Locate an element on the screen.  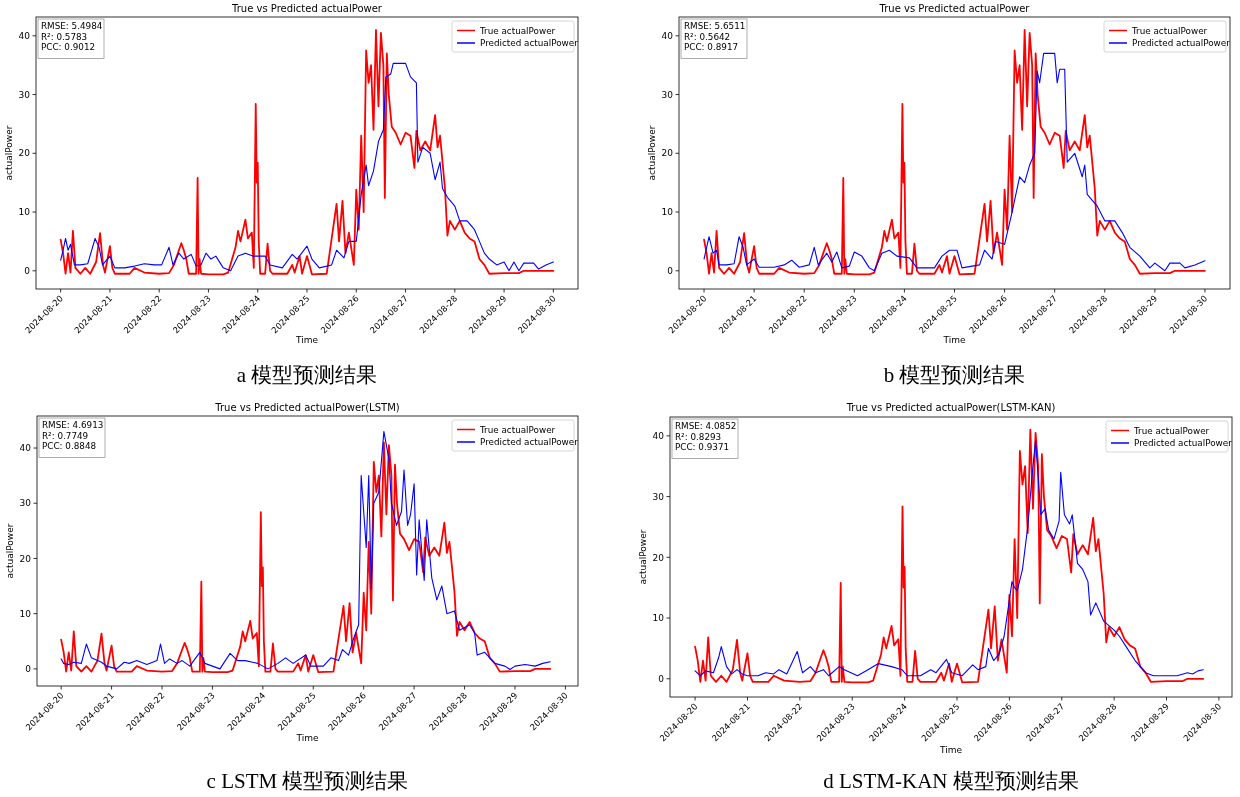
annotation: RMSE: 4.0852 is located at coordinates (706, 426).